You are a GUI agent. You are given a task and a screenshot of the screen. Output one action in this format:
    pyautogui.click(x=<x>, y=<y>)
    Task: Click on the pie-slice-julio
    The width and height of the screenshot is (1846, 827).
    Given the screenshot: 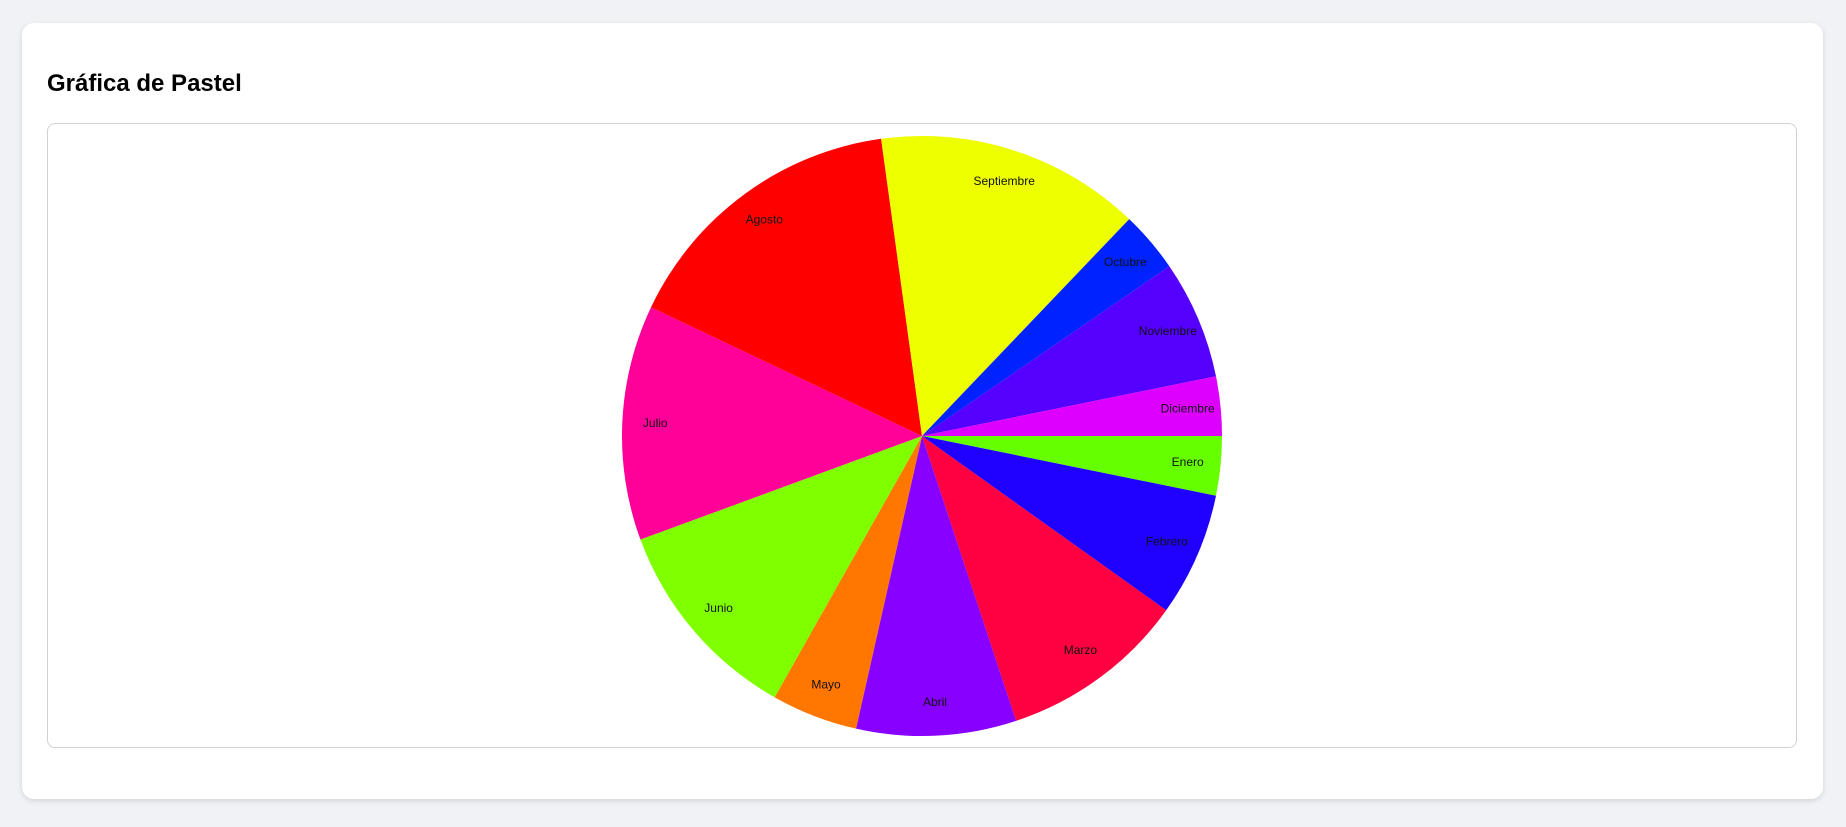 What is the action you would take?
    pyautogui.click(x=771, y=423)
    